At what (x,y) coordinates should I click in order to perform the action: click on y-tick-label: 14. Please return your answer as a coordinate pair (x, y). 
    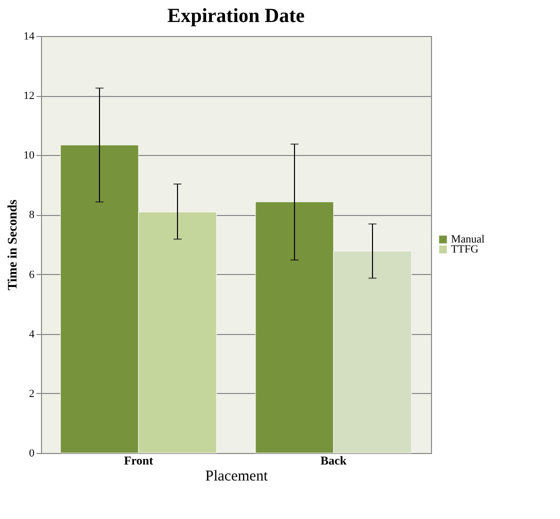
    Looking at the image, I should click on (29, 36).